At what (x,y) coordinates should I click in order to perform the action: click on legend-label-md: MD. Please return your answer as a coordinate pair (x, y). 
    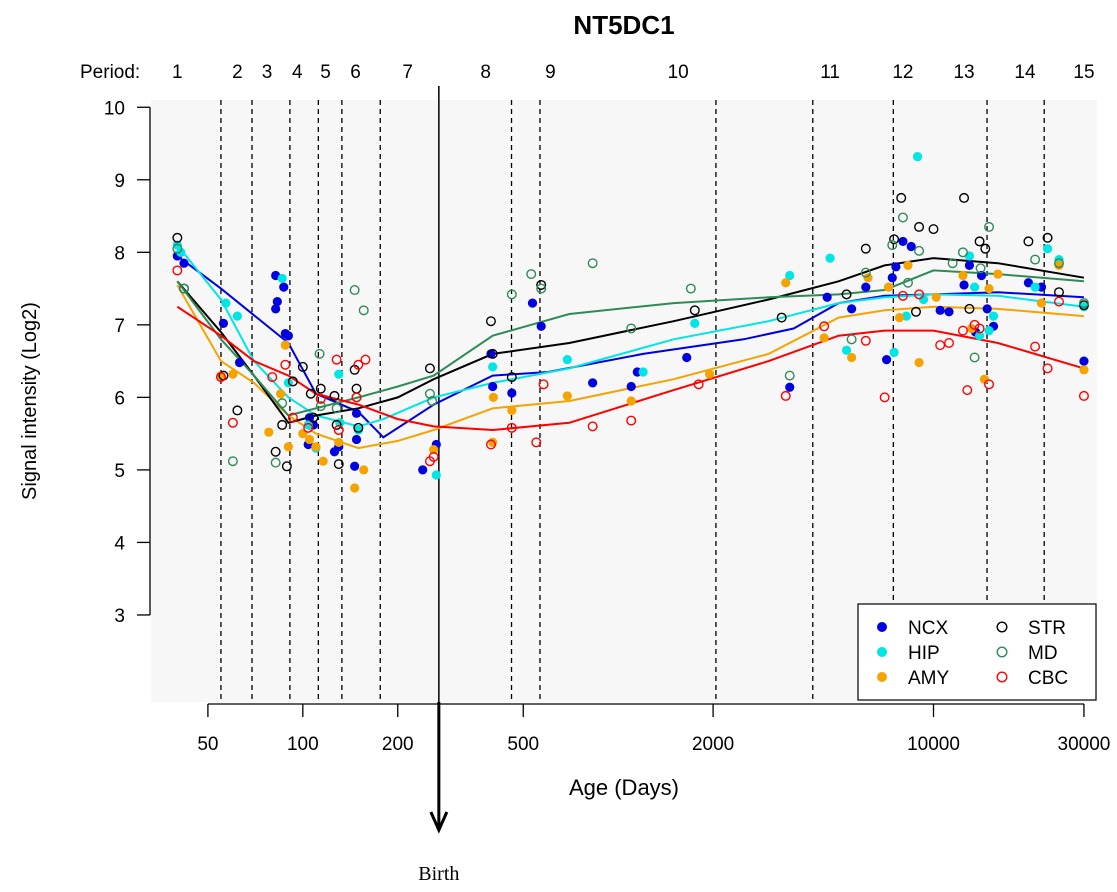
    Looking at the image, I should click on (1043, 653).